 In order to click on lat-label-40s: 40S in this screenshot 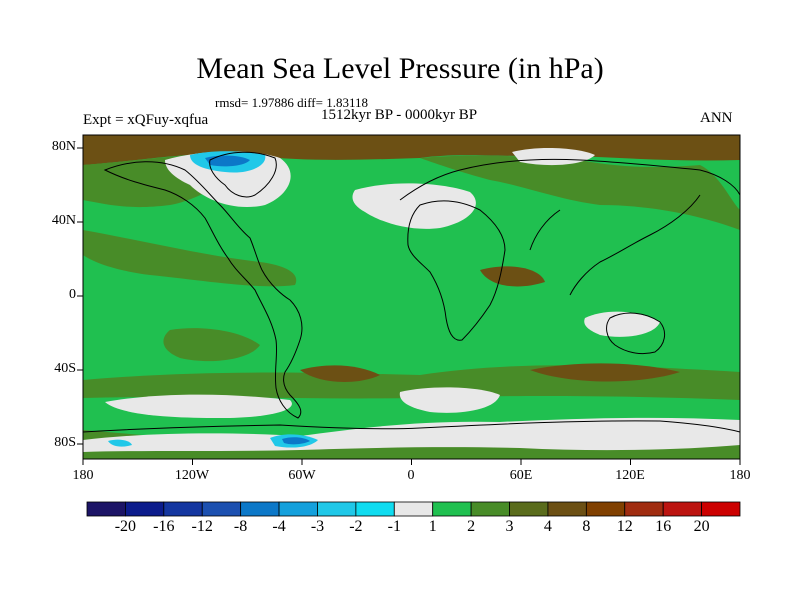, I will do `click(65, 368)`.